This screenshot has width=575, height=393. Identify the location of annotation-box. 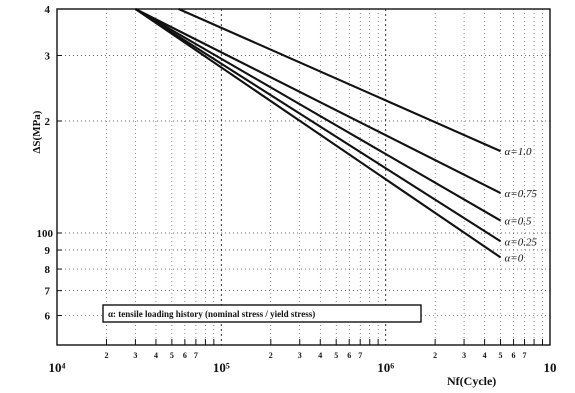
(262, 313).